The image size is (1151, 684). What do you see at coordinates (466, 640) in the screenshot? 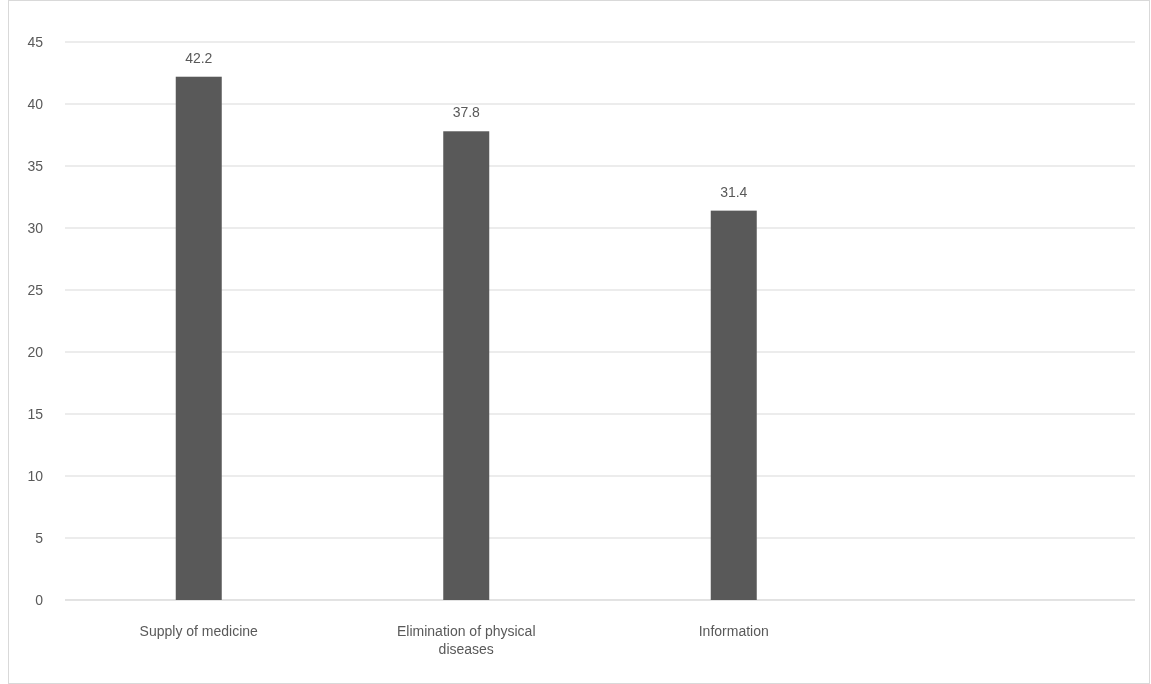
I see `x-tick-label: Elimination of physical diseases` at bounding box center [466, 640].